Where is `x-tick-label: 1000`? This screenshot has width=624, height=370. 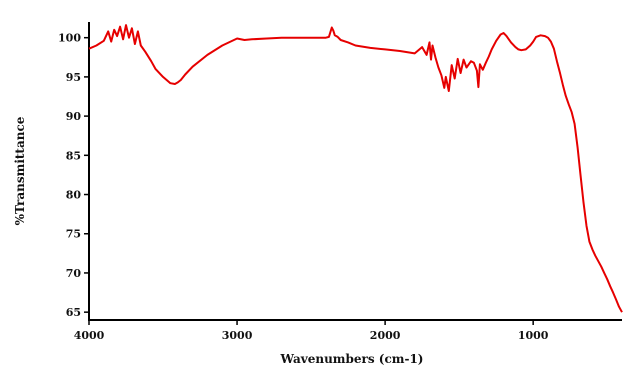 x-tick-label: 1000 is located at coordinates (533, 335).